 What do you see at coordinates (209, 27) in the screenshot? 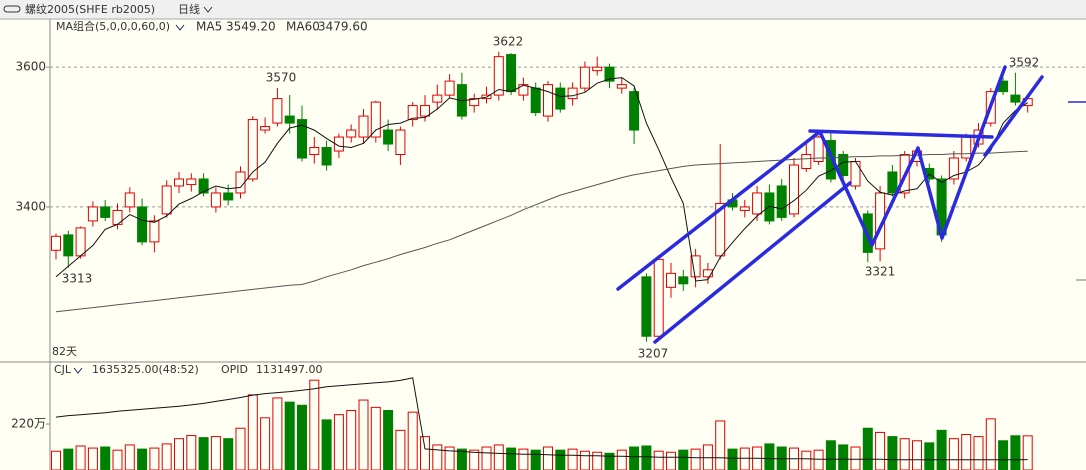
I see `ma5-name: MA5` at bounding box center [209, 27].